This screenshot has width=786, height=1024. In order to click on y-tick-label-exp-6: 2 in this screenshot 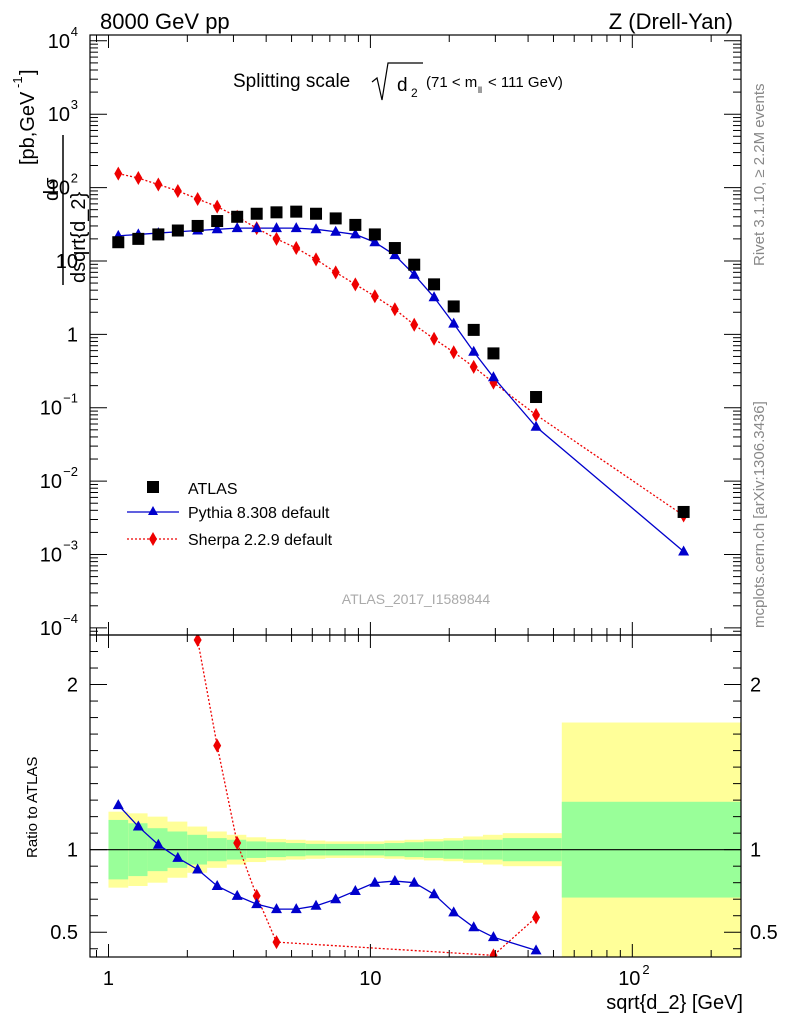, I will do `click(74, 178)`.